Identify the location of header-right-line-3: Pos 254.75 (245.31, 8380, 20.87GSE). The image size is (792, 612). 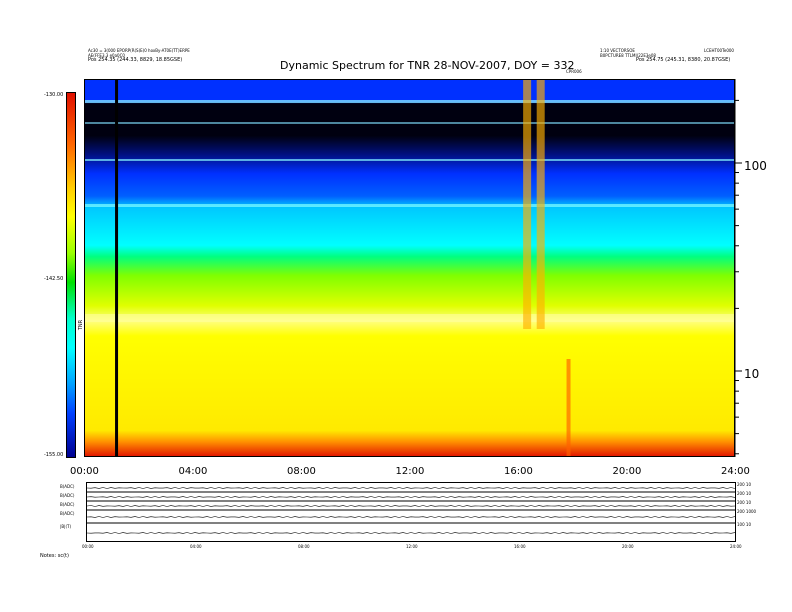
(683, 60).